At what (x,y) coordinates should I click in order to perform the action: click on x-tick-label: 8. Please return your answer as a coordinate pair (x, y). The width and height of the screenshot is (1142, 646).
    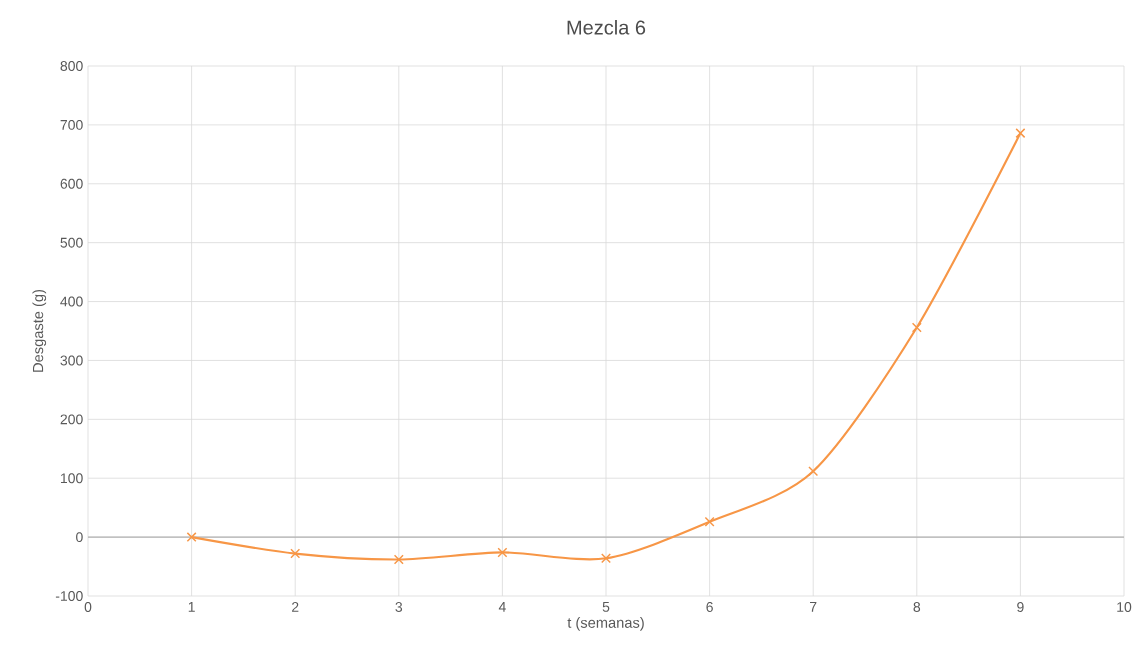
    Looking at the image, I should click on (917, 607).